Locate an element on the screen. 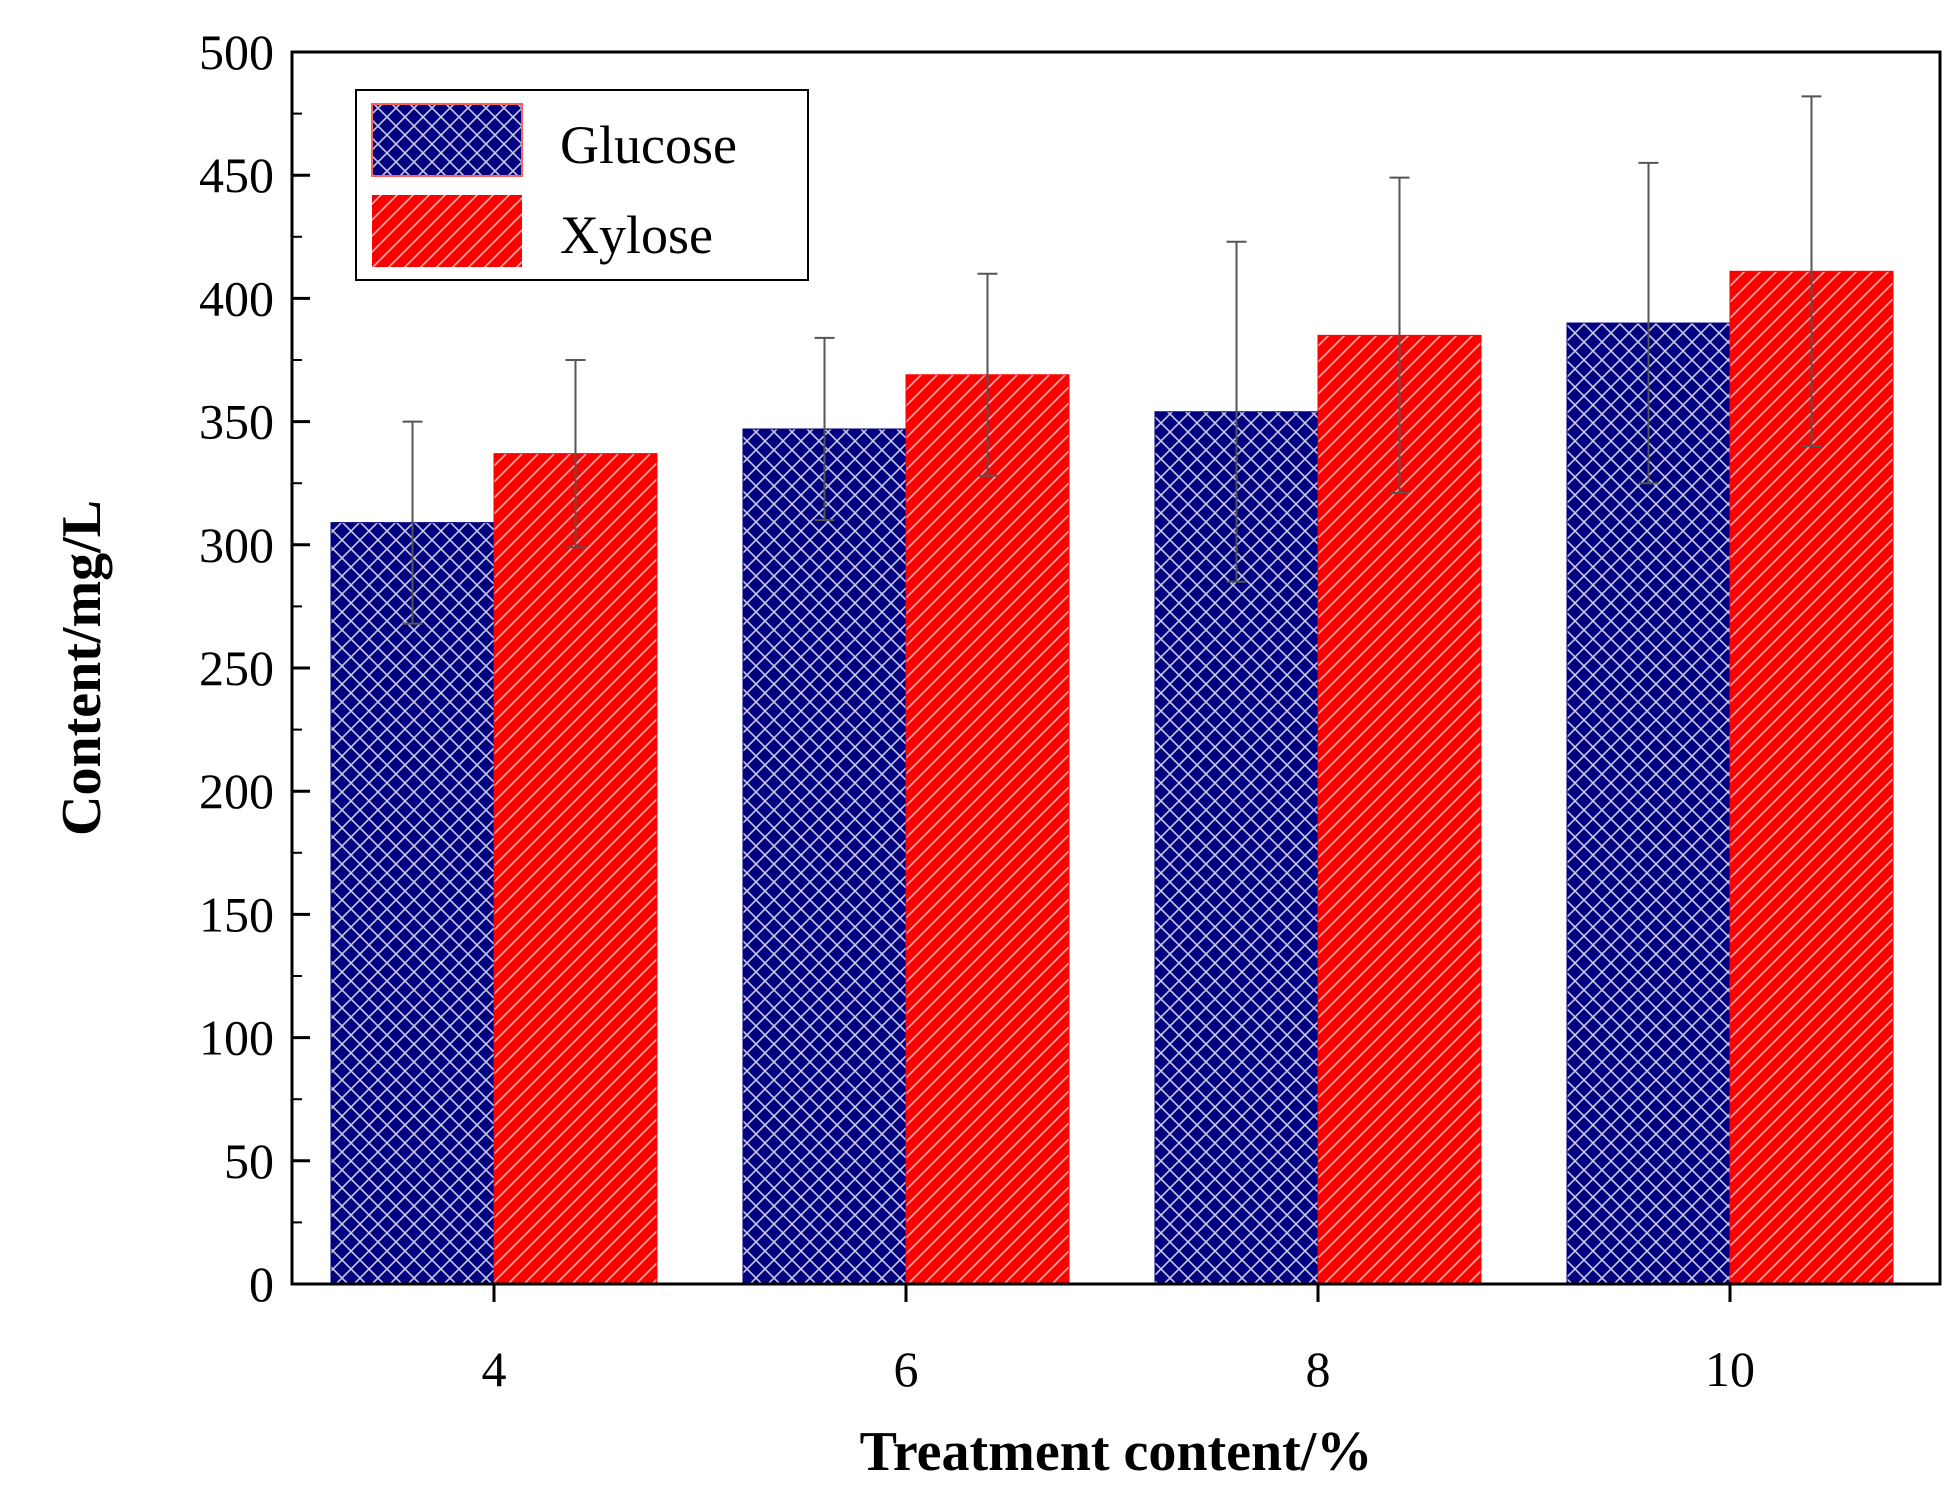 The height and width of the screenshot is (1507, 1958). x-tick-label: 10 is located at coordinates (1730, 1369).